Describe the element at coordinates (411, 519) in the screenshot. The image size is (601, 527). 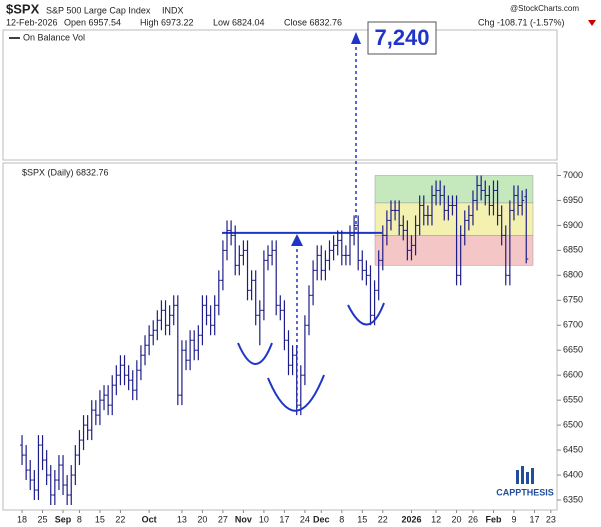
I see `x-tick-label: 2026` at that location.